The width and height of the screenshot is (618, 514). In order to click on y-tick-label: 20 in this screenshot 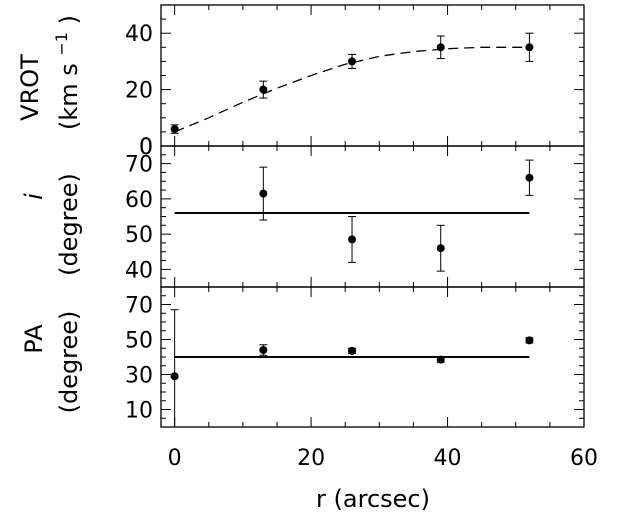, I will do `click(139, 91)`.